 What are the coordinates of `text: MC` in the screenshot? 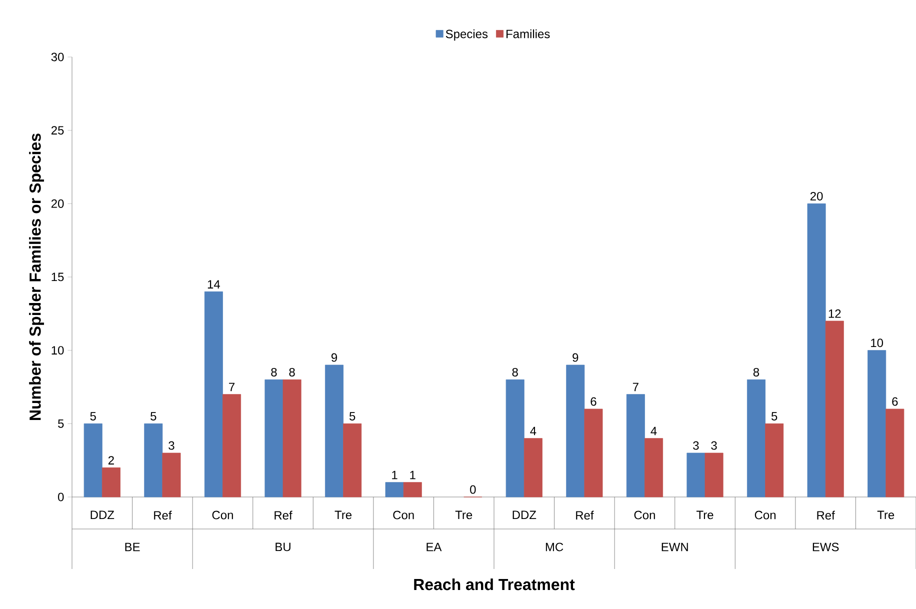 It's located at (555, 547).